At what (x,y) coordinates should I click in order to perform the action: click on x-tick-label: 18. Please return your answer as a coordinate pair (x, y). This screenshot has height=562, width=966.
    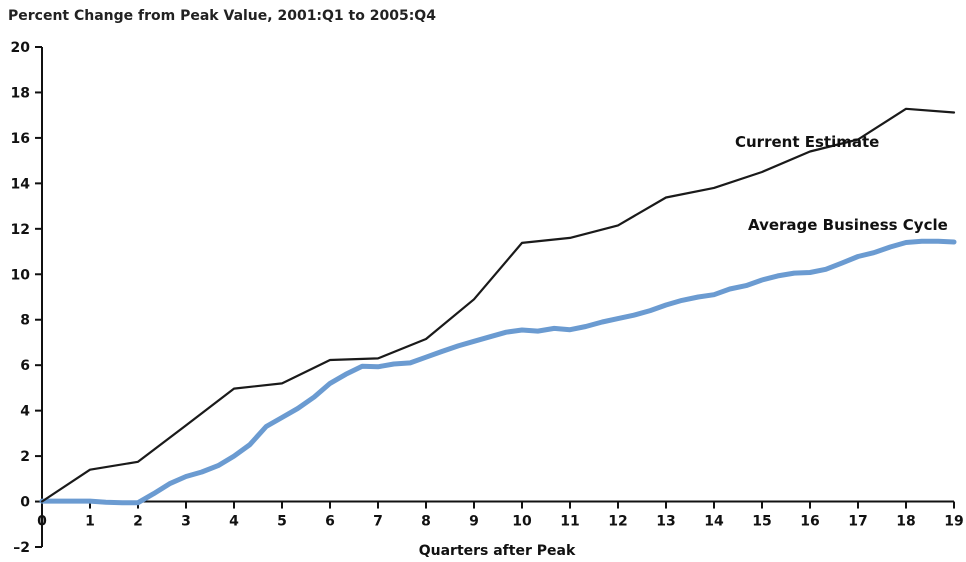
    Looking at the image, I should click on (905, 522).